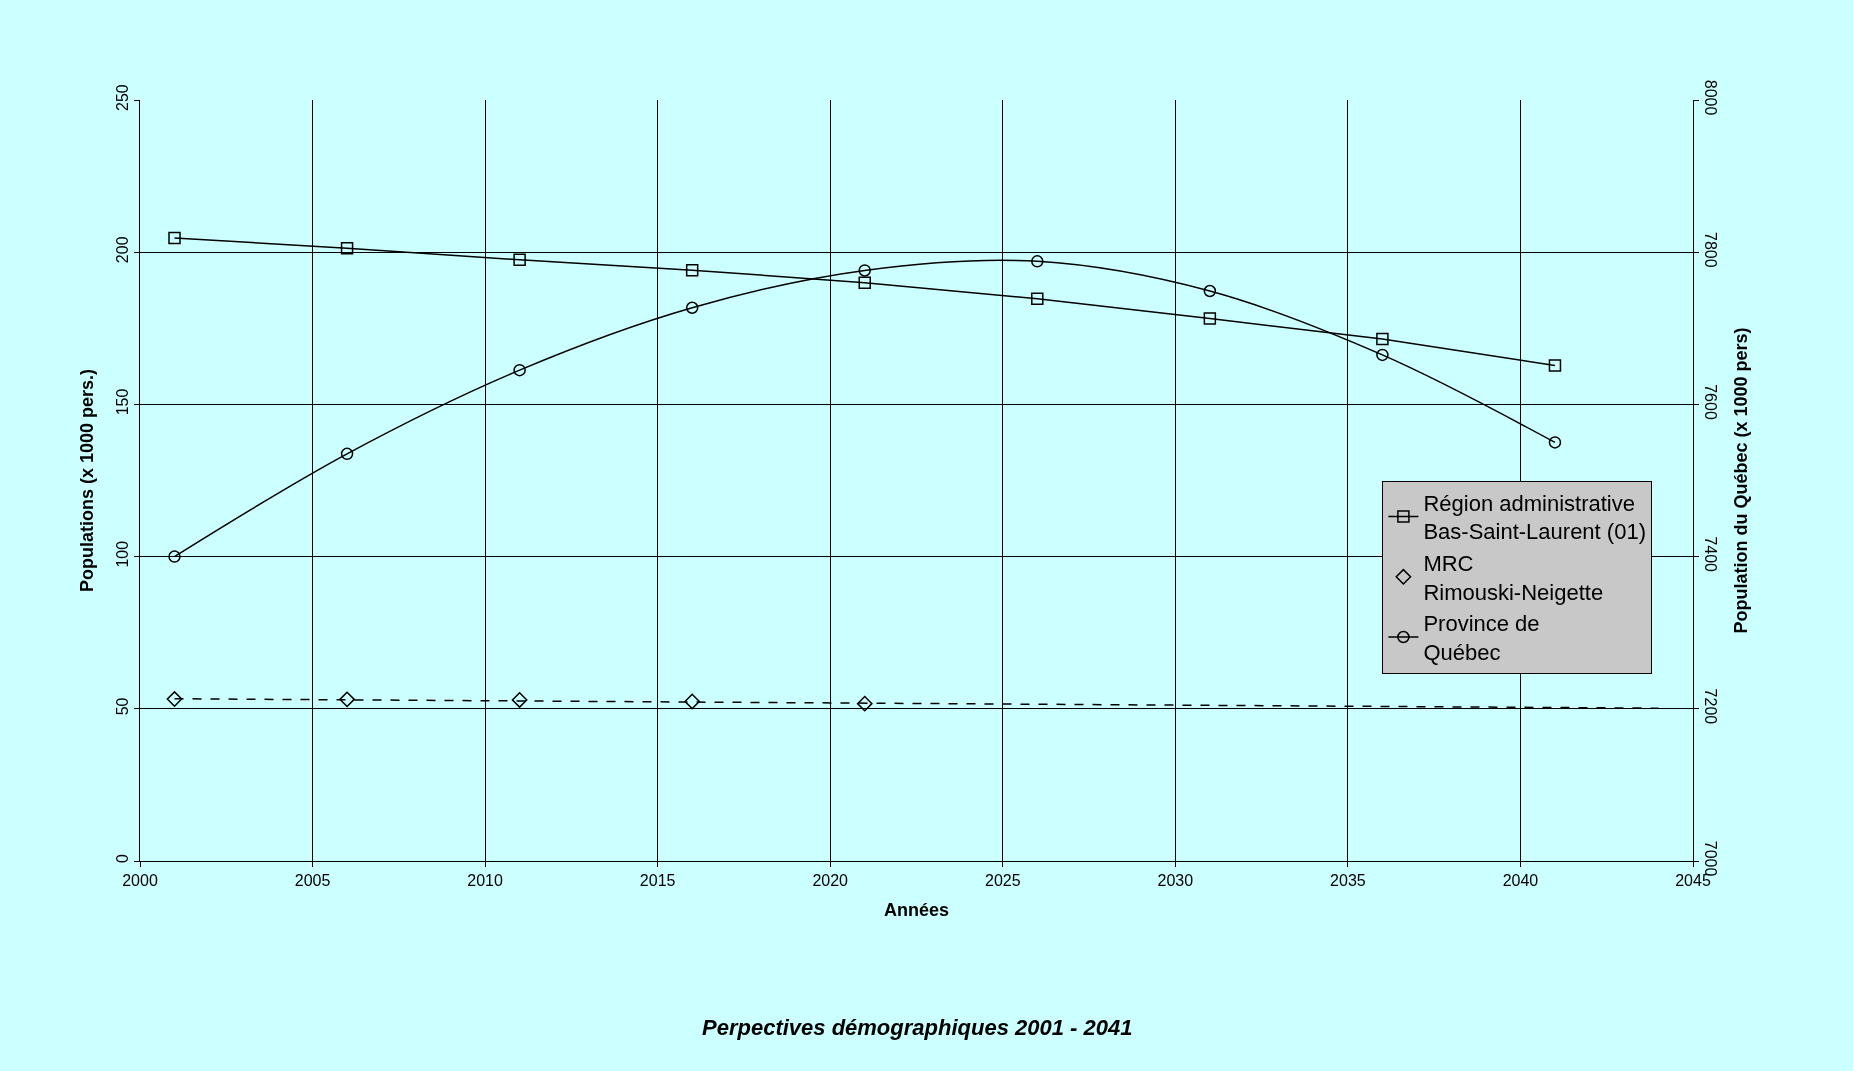  What do you see at coordinates (122, 554) in the screenshot?
I see `y-tick-label: 100` at bounding box center [122, 554].